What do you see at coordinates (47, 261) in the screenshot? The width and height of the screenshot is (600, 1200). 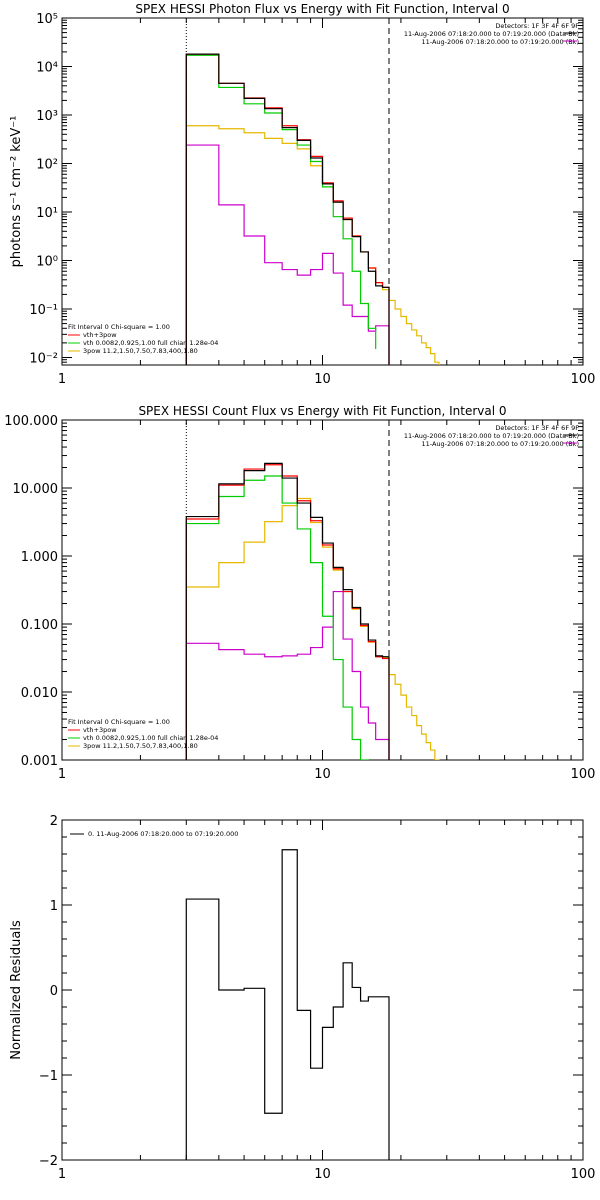 I see `y-tick-label: 10⁰` at bounding box center [47, 261].